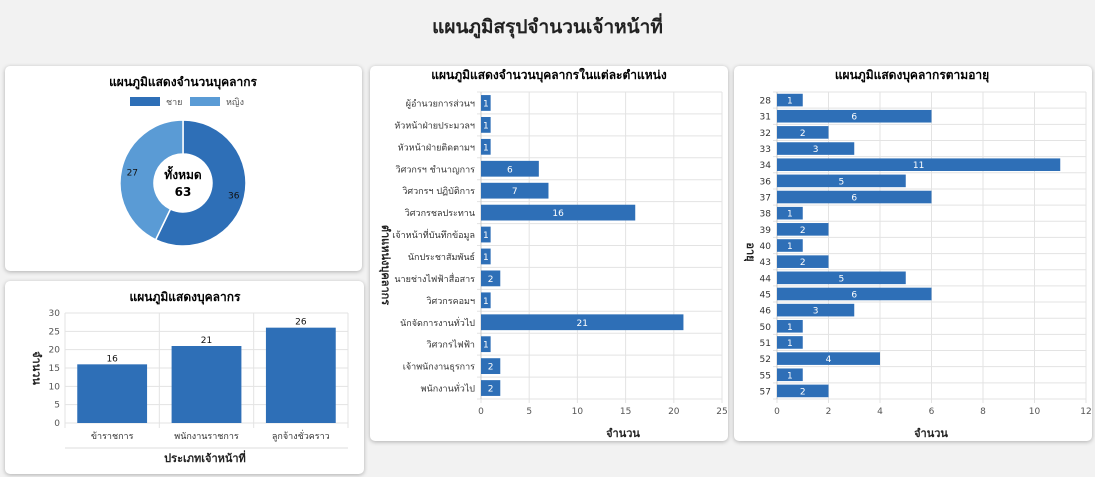 This screenshot has width=1095, height=477. I want to click on x-tick-label: 25, so click(721, 412).